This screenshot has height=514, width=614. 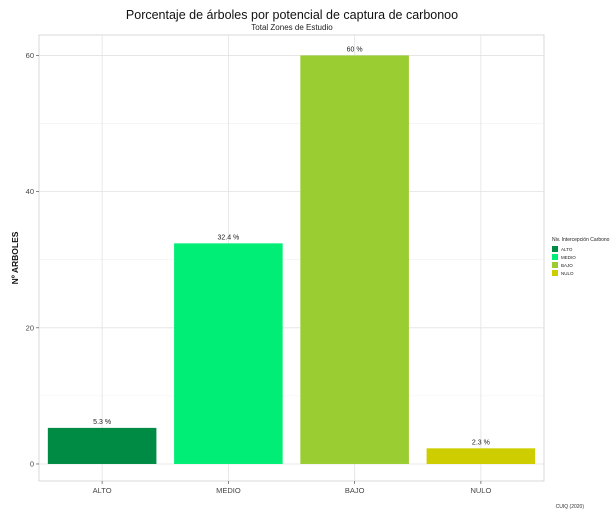 What do you see at coordinates (567, 273) in the screenshot?
I see `legend-label-nulo: NULO` at bounding box center [567, 273].